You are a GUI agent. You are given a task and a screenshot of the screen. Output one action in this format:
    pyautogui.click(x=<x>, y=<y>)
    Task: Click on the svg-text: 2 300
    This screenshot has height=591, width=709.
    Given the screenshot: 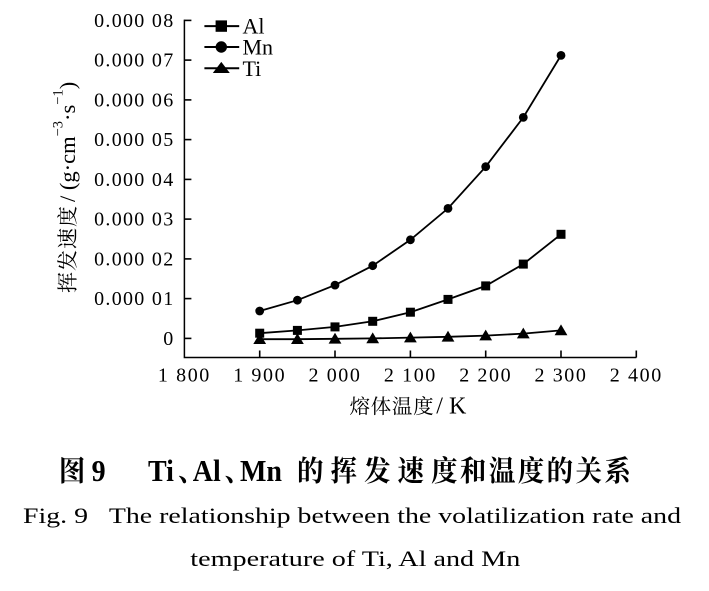 What is the action you would take?
    pyautogui.click(x=561, y=376)
    